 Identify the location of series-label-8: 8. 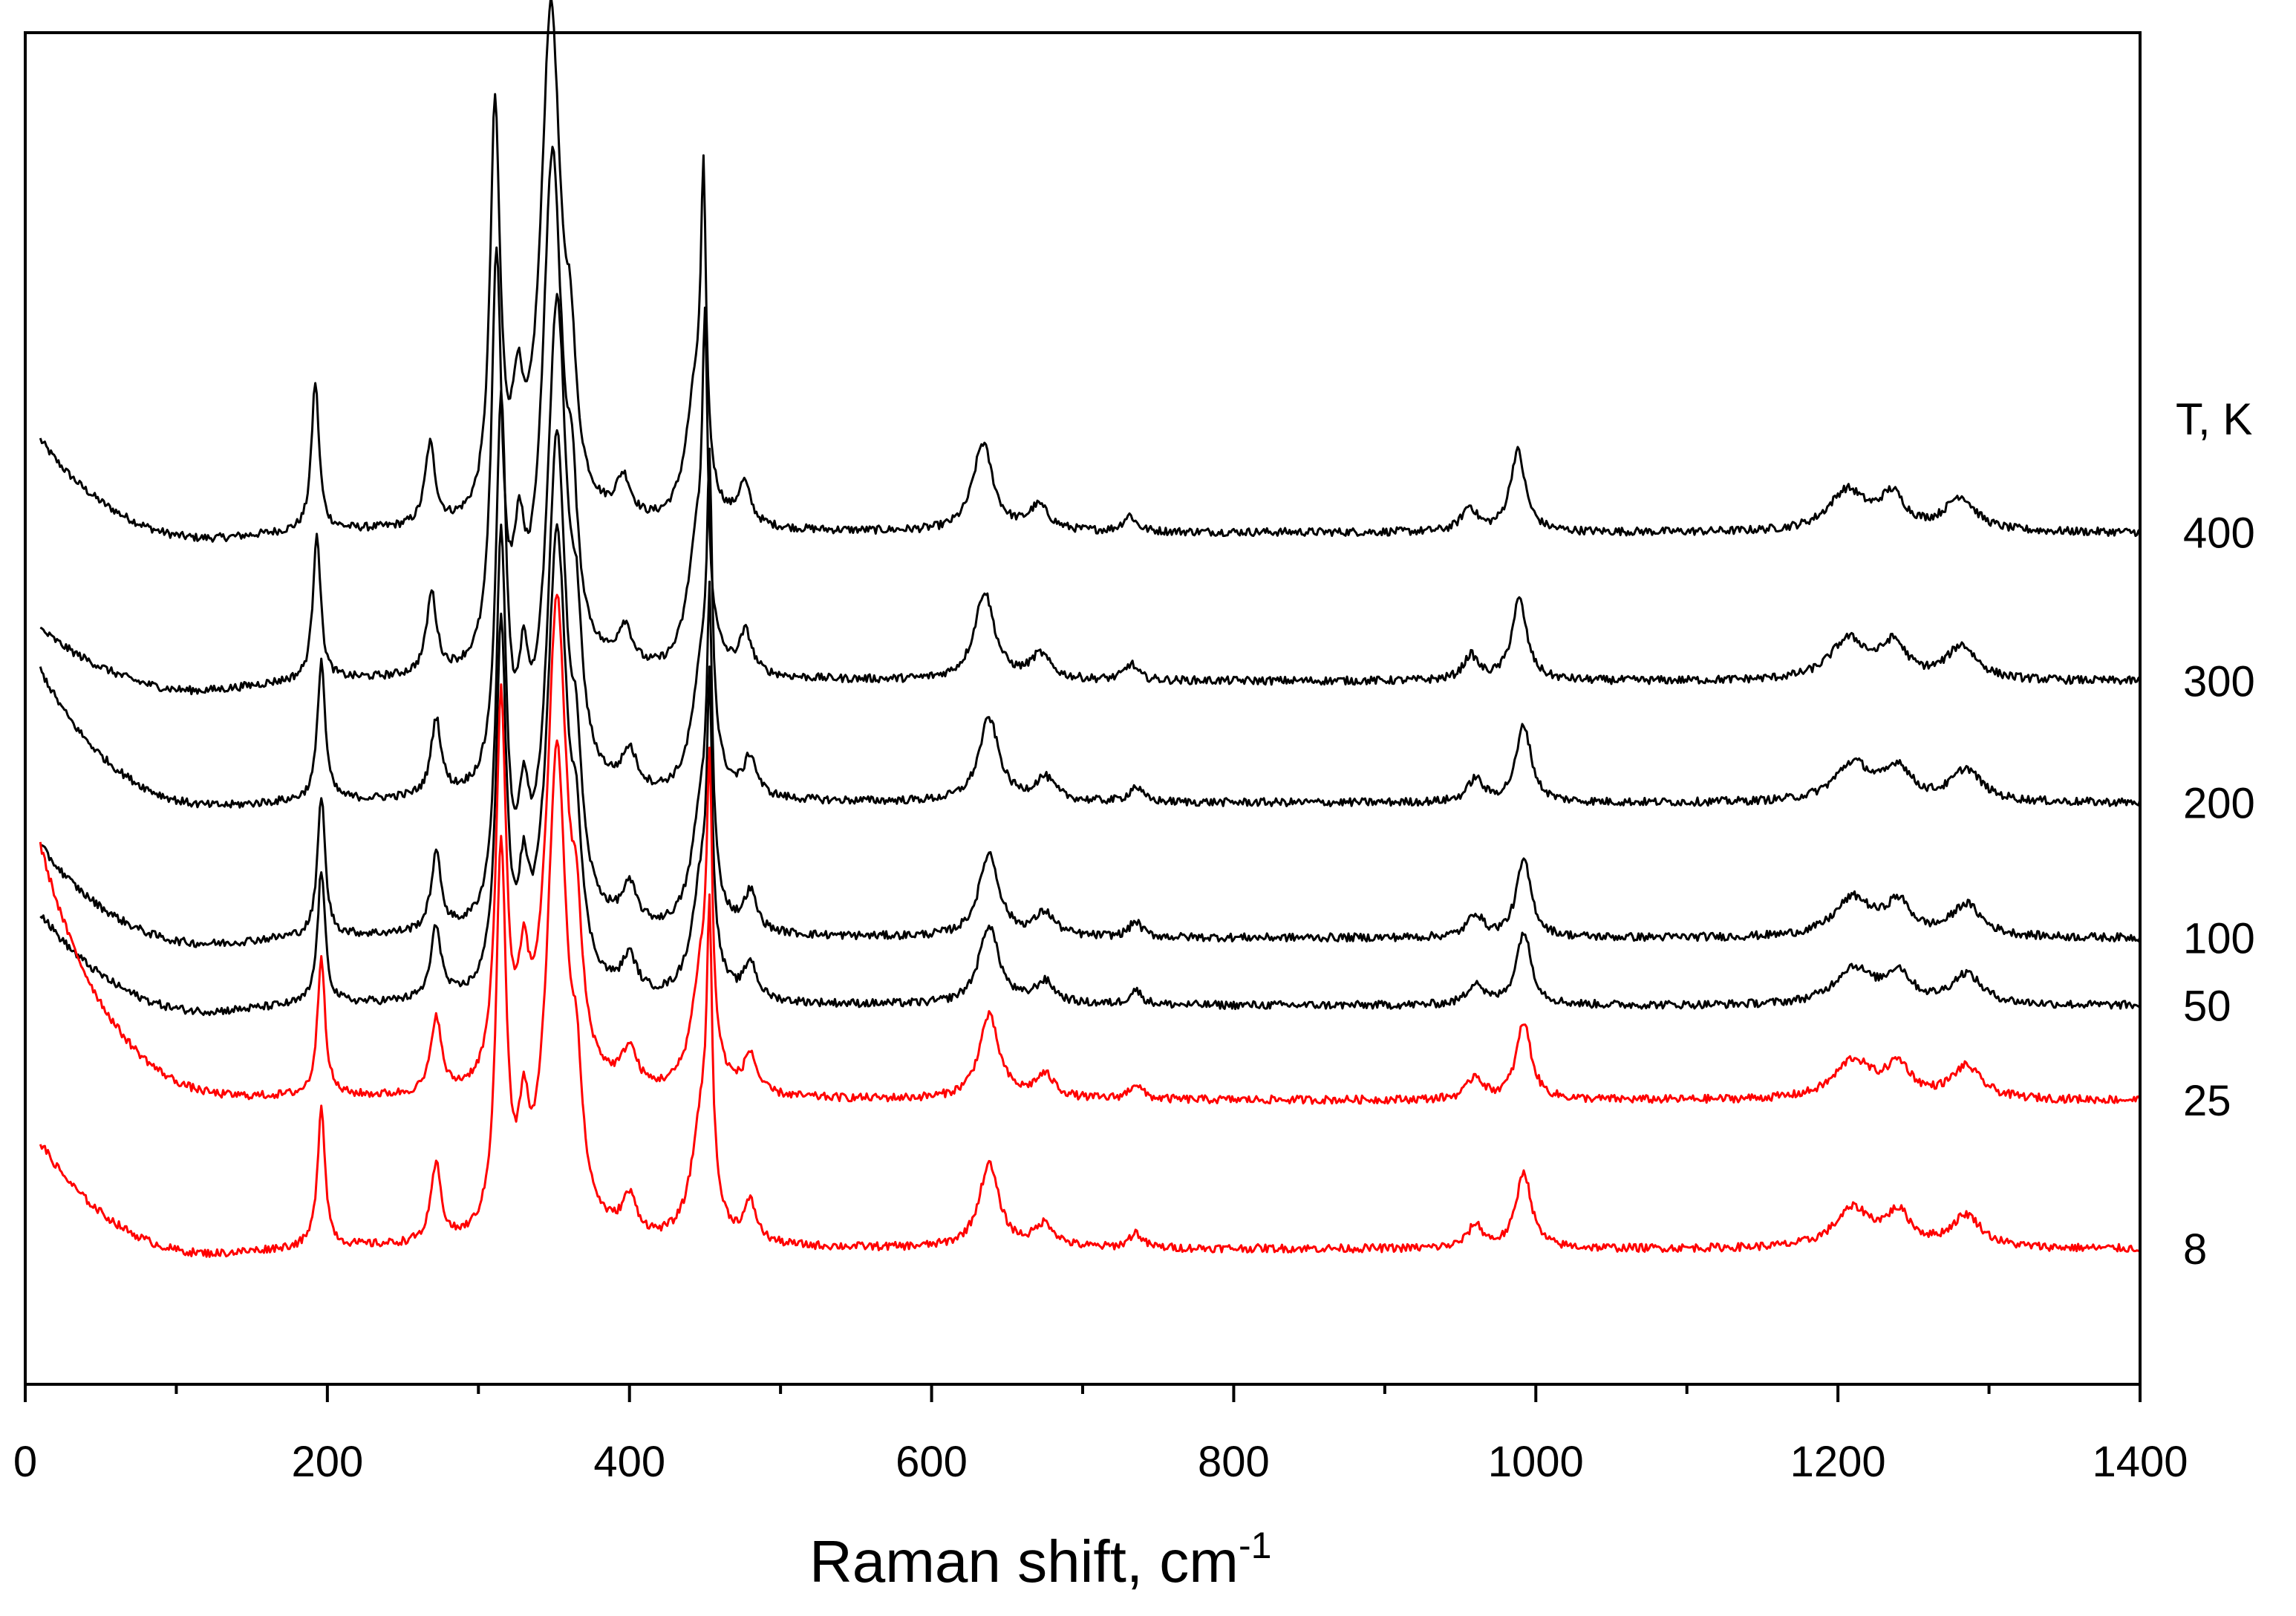
(2195, 1250).